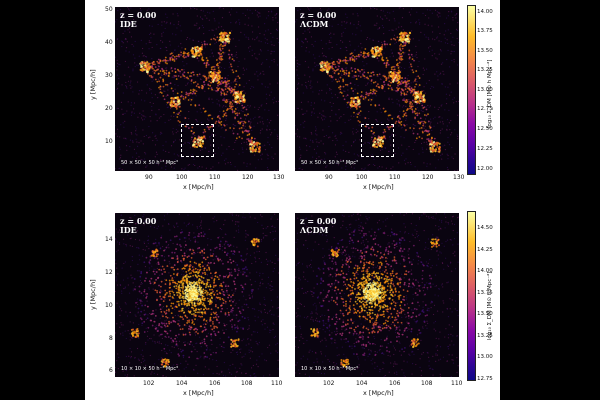 This screenshot has width=600, height=400. Describe the element at coordinates (485, 228) in the screenshot. I see `cbar-tick: 14.50` at that location.